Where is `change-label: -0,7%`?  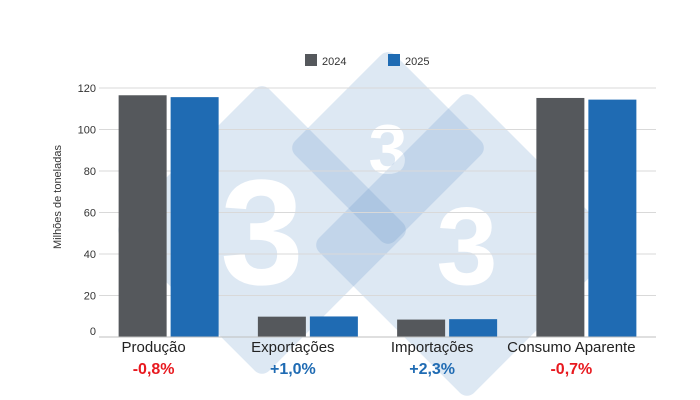
change-label: -0,7% is located at coordinates (571, 369).